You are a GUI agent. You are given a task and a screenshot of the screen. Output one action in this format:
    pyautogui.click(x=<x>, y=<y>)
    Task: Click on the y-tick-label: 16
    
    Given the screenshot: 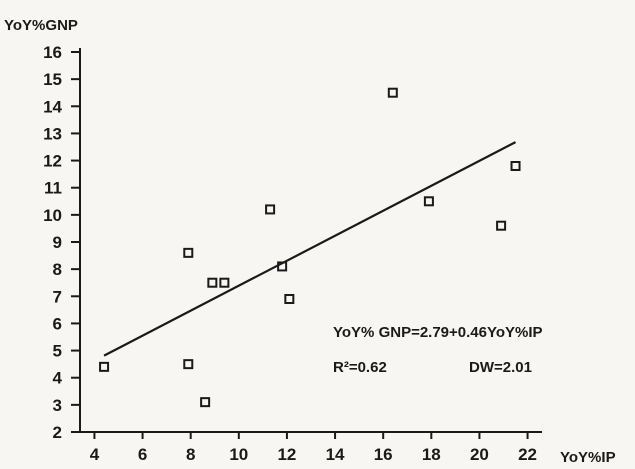 What is the action you would take?
    pyautogui.click(x=52, y=52)
    